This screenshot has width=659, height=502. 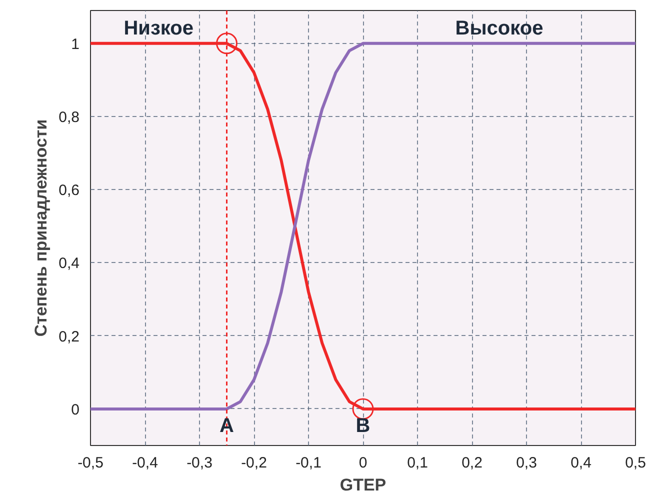 What do you see at coordinates (145, 463) in the screenshot?
I see `x-tick-label: -0,4` at bounding box center [145, 463].